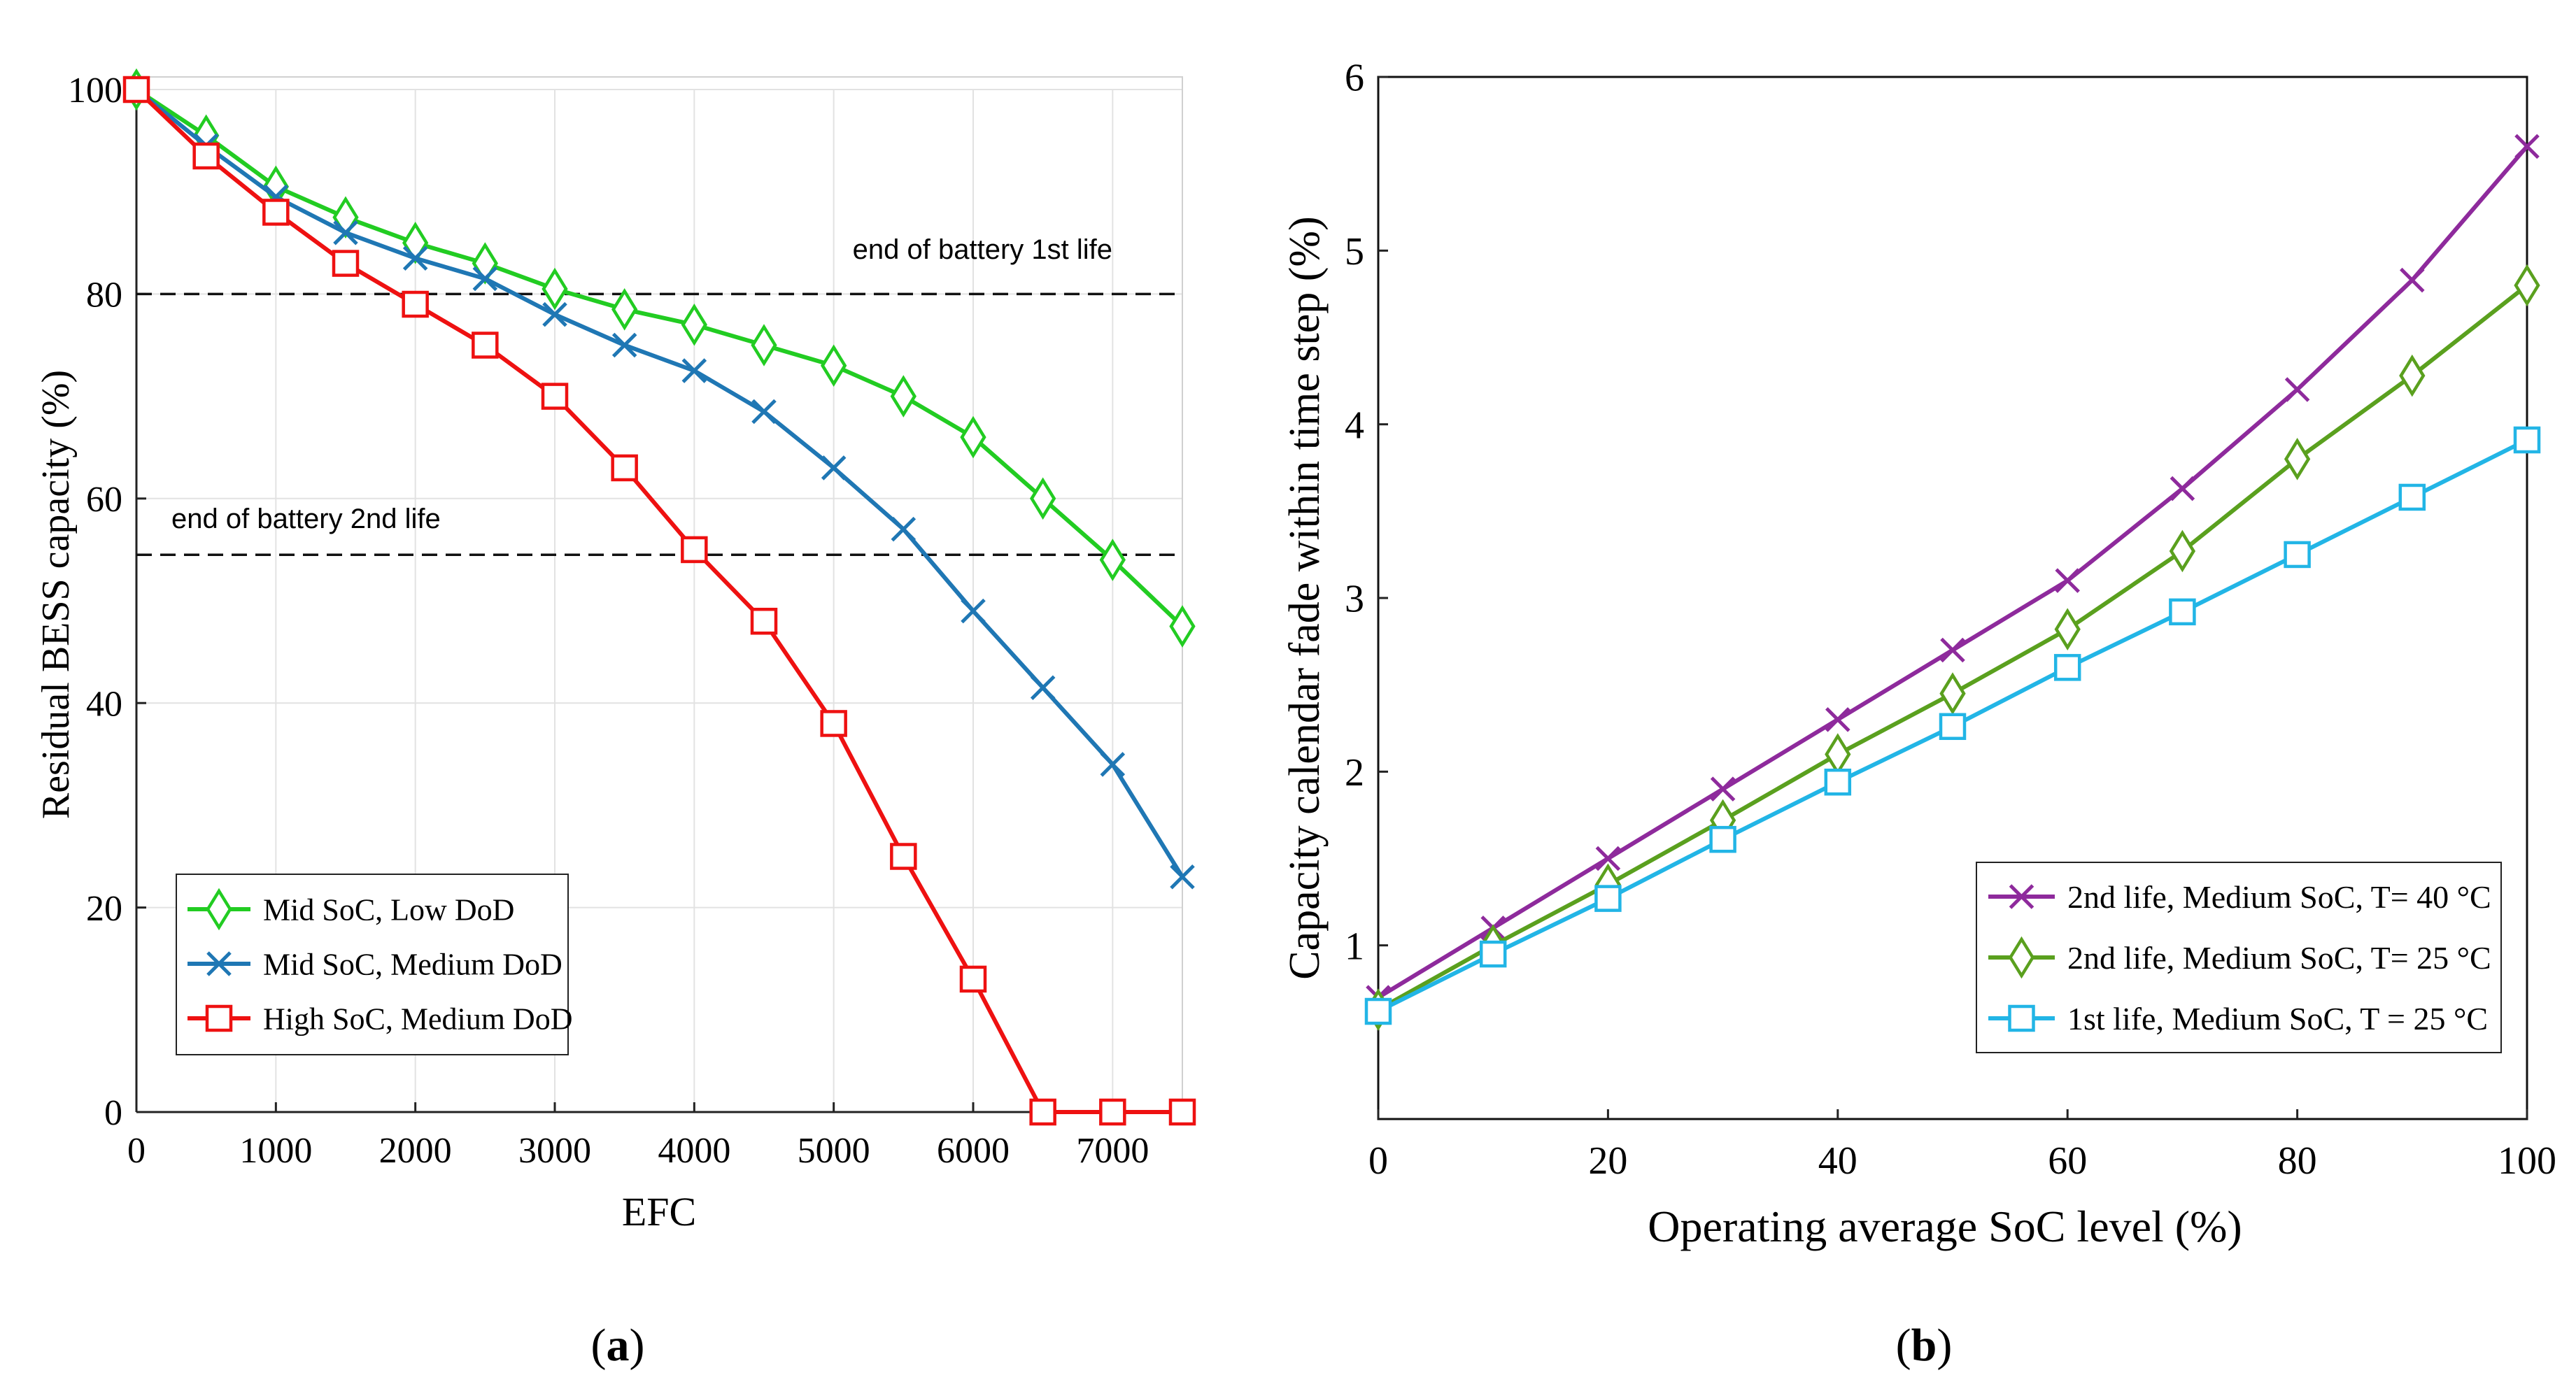 The height and width of the screenshot is (1389, 2576). I want to click on y-tick-label: 1, so click(1354, 946).